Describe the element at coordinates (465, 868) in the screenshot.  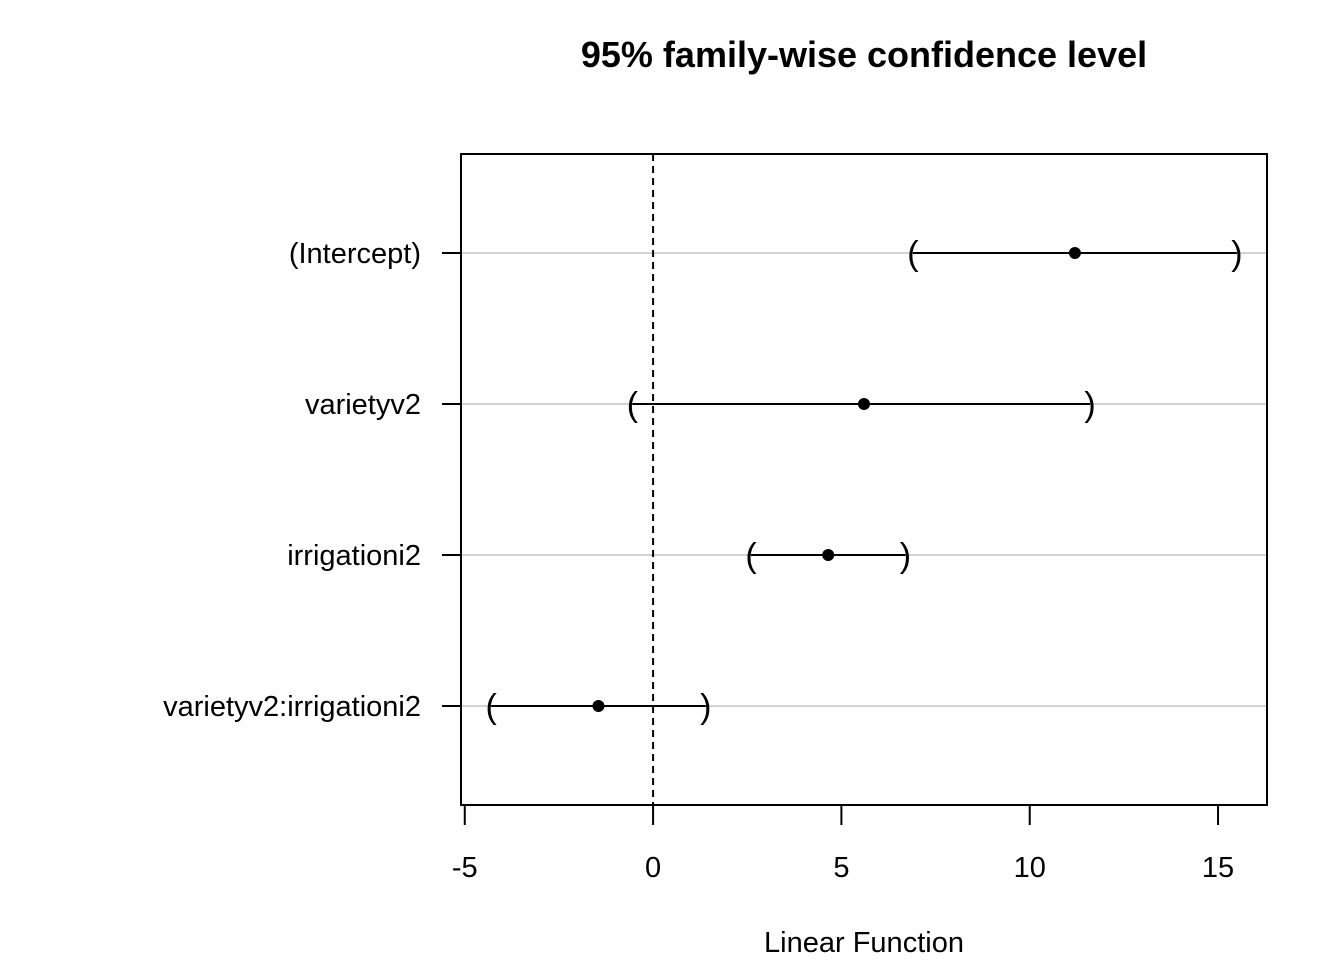
I see `x-tick-label: -5` at that location.